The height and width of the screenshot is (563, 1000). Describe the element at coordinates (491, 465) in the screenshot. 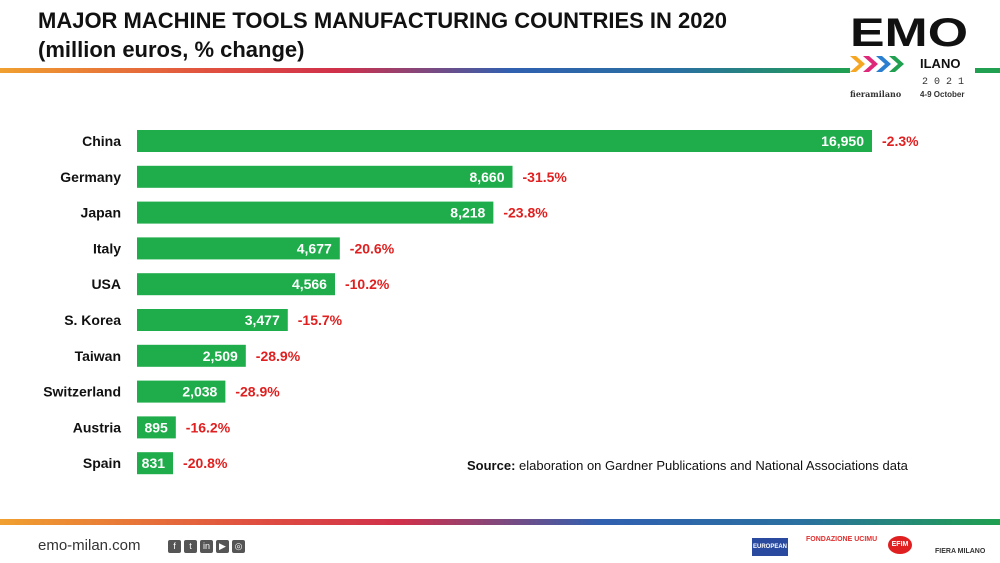

I see `source-label: Source:` at that location.